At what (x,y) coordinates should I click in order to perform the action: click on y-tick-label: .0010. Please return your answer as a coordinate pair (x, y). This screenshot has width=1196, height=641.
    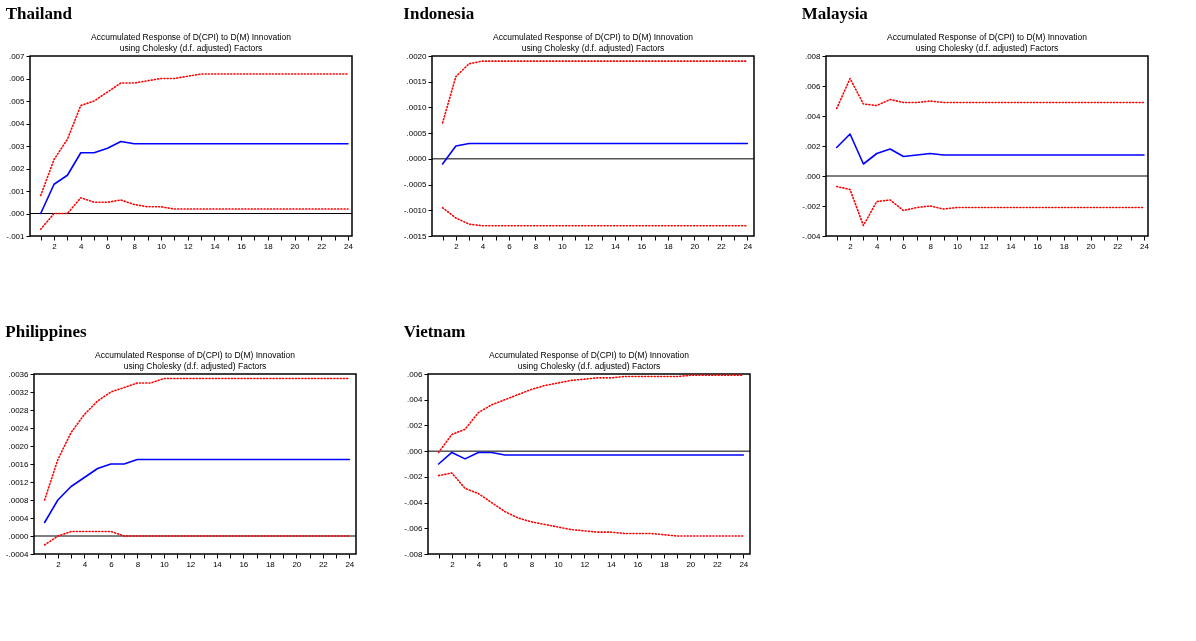
    Looking at the image, I should click on (417, 107).